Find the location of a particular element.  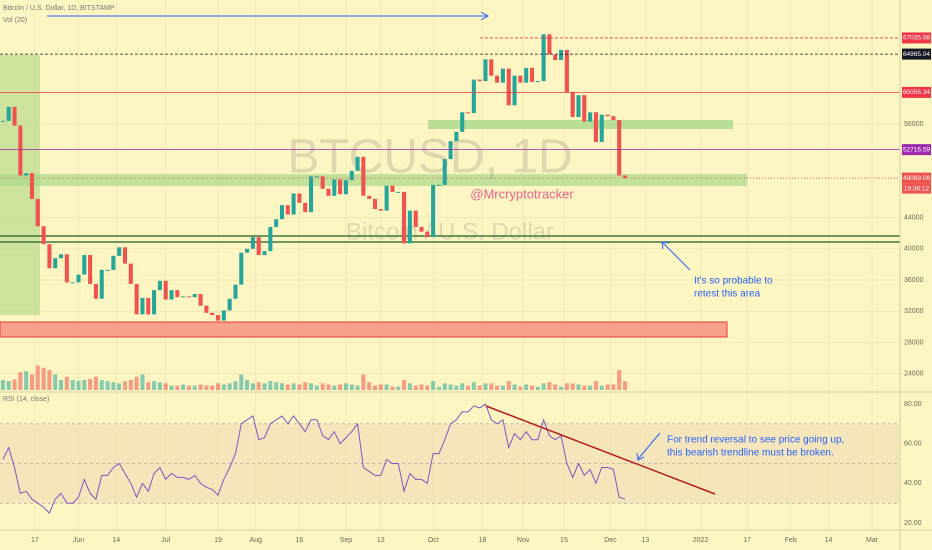

x-tick-label: 13 is located at coordinates (645, 540).